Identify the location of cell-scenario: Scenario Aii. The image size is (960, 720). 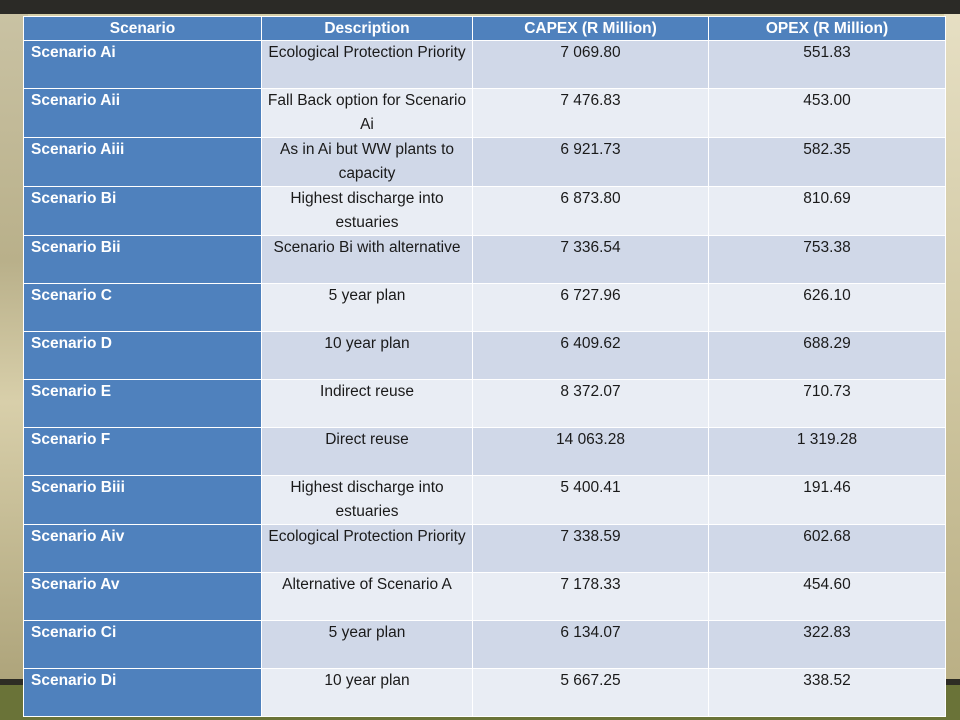
(142, 113).